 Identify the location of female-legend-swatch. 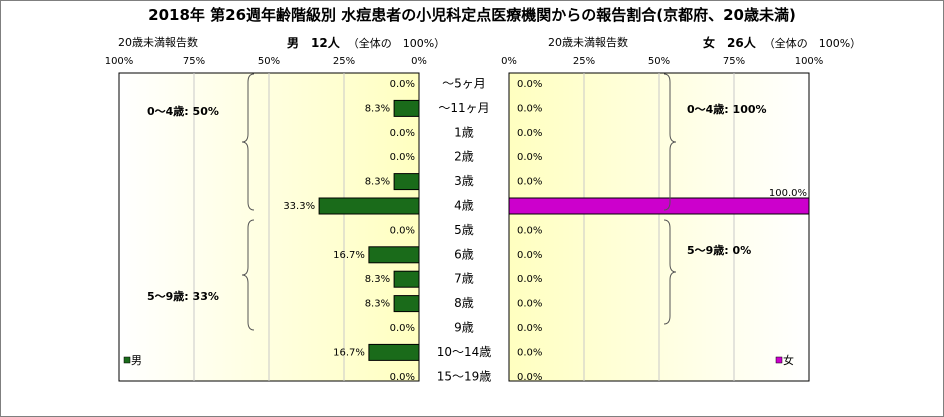
(779, 360).